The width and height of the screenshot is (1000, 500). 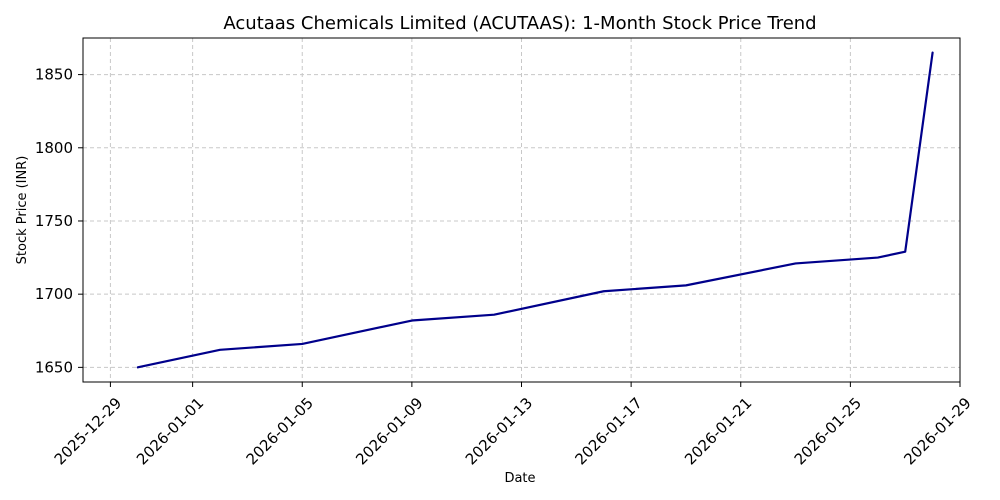 I want to click on x-tick-label: 2026-01-09, so click(x=389, y=431).